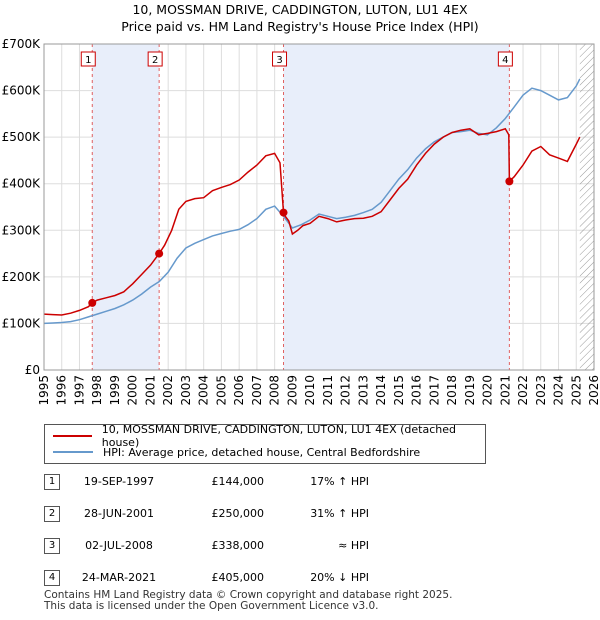  I want to click on txn-hpi-comparison: 20% ↓ HPI, so click(339, 577).